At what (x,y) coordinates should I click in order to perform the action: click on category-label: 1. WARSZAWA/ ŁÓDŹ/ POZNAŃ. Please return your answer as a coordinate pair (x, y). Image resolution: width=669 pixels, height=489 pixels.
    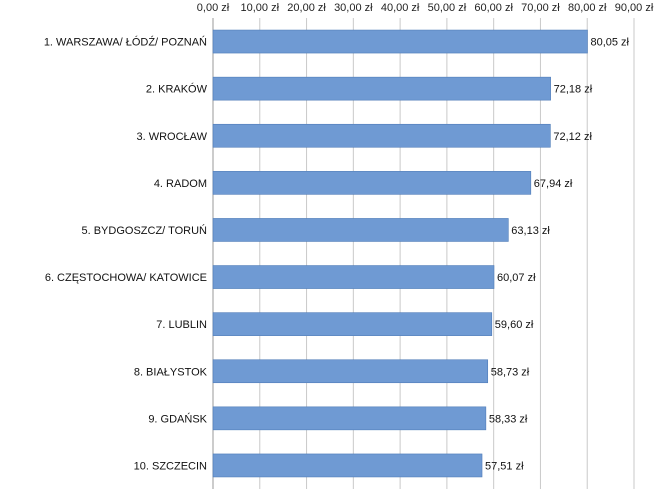
    Looking at the image, I should click on (125, 42).